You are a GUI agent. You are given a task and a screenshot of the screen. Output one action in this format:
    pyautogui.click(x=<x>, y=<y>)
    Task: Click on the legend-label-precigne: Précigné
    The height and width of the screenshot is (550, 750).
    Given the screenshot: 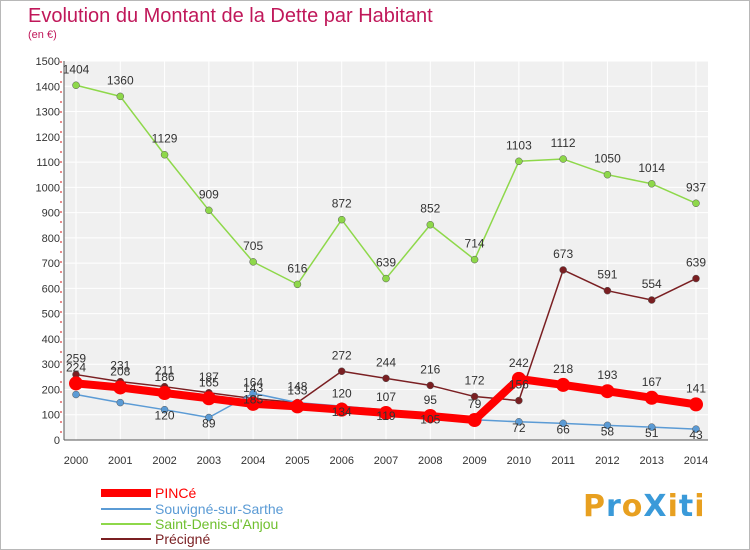 What is the action you would take?
    pyautogui.click(x=183, y=539)
    